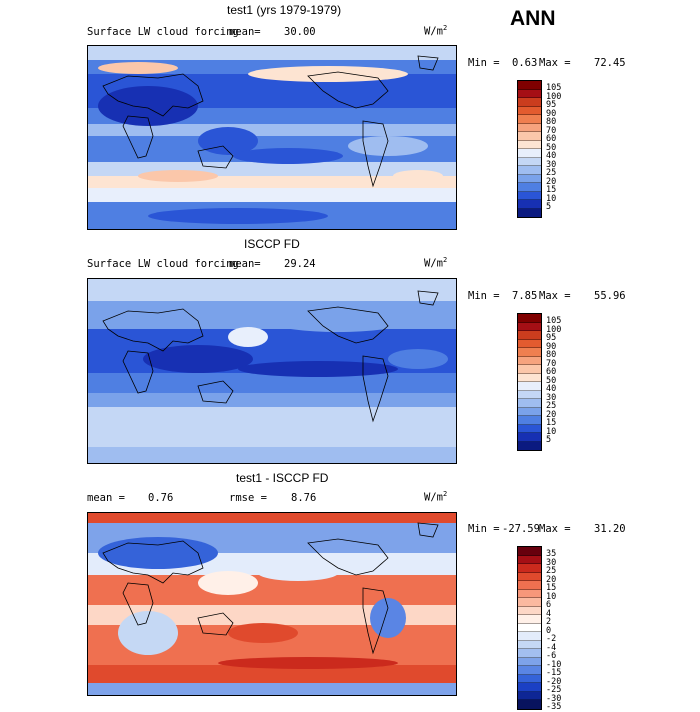  What do you see at coordinates (304, 498) in the screenshot?
I see `panel3-rmse-value: 8.76` at bounding box center [304, 498].